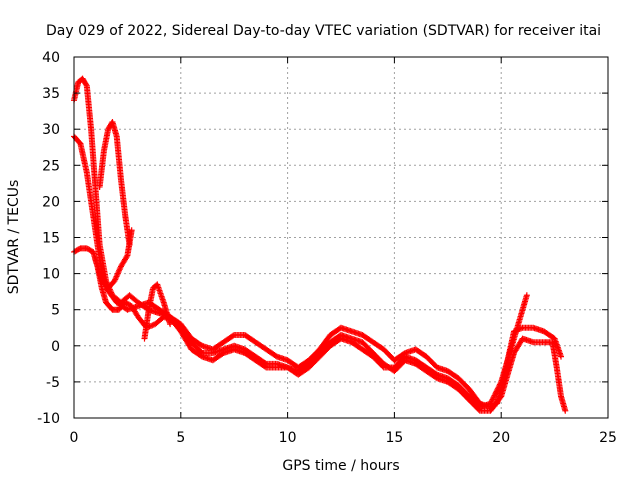  I want to click on y-tick-label: 10, so click(51, 275).